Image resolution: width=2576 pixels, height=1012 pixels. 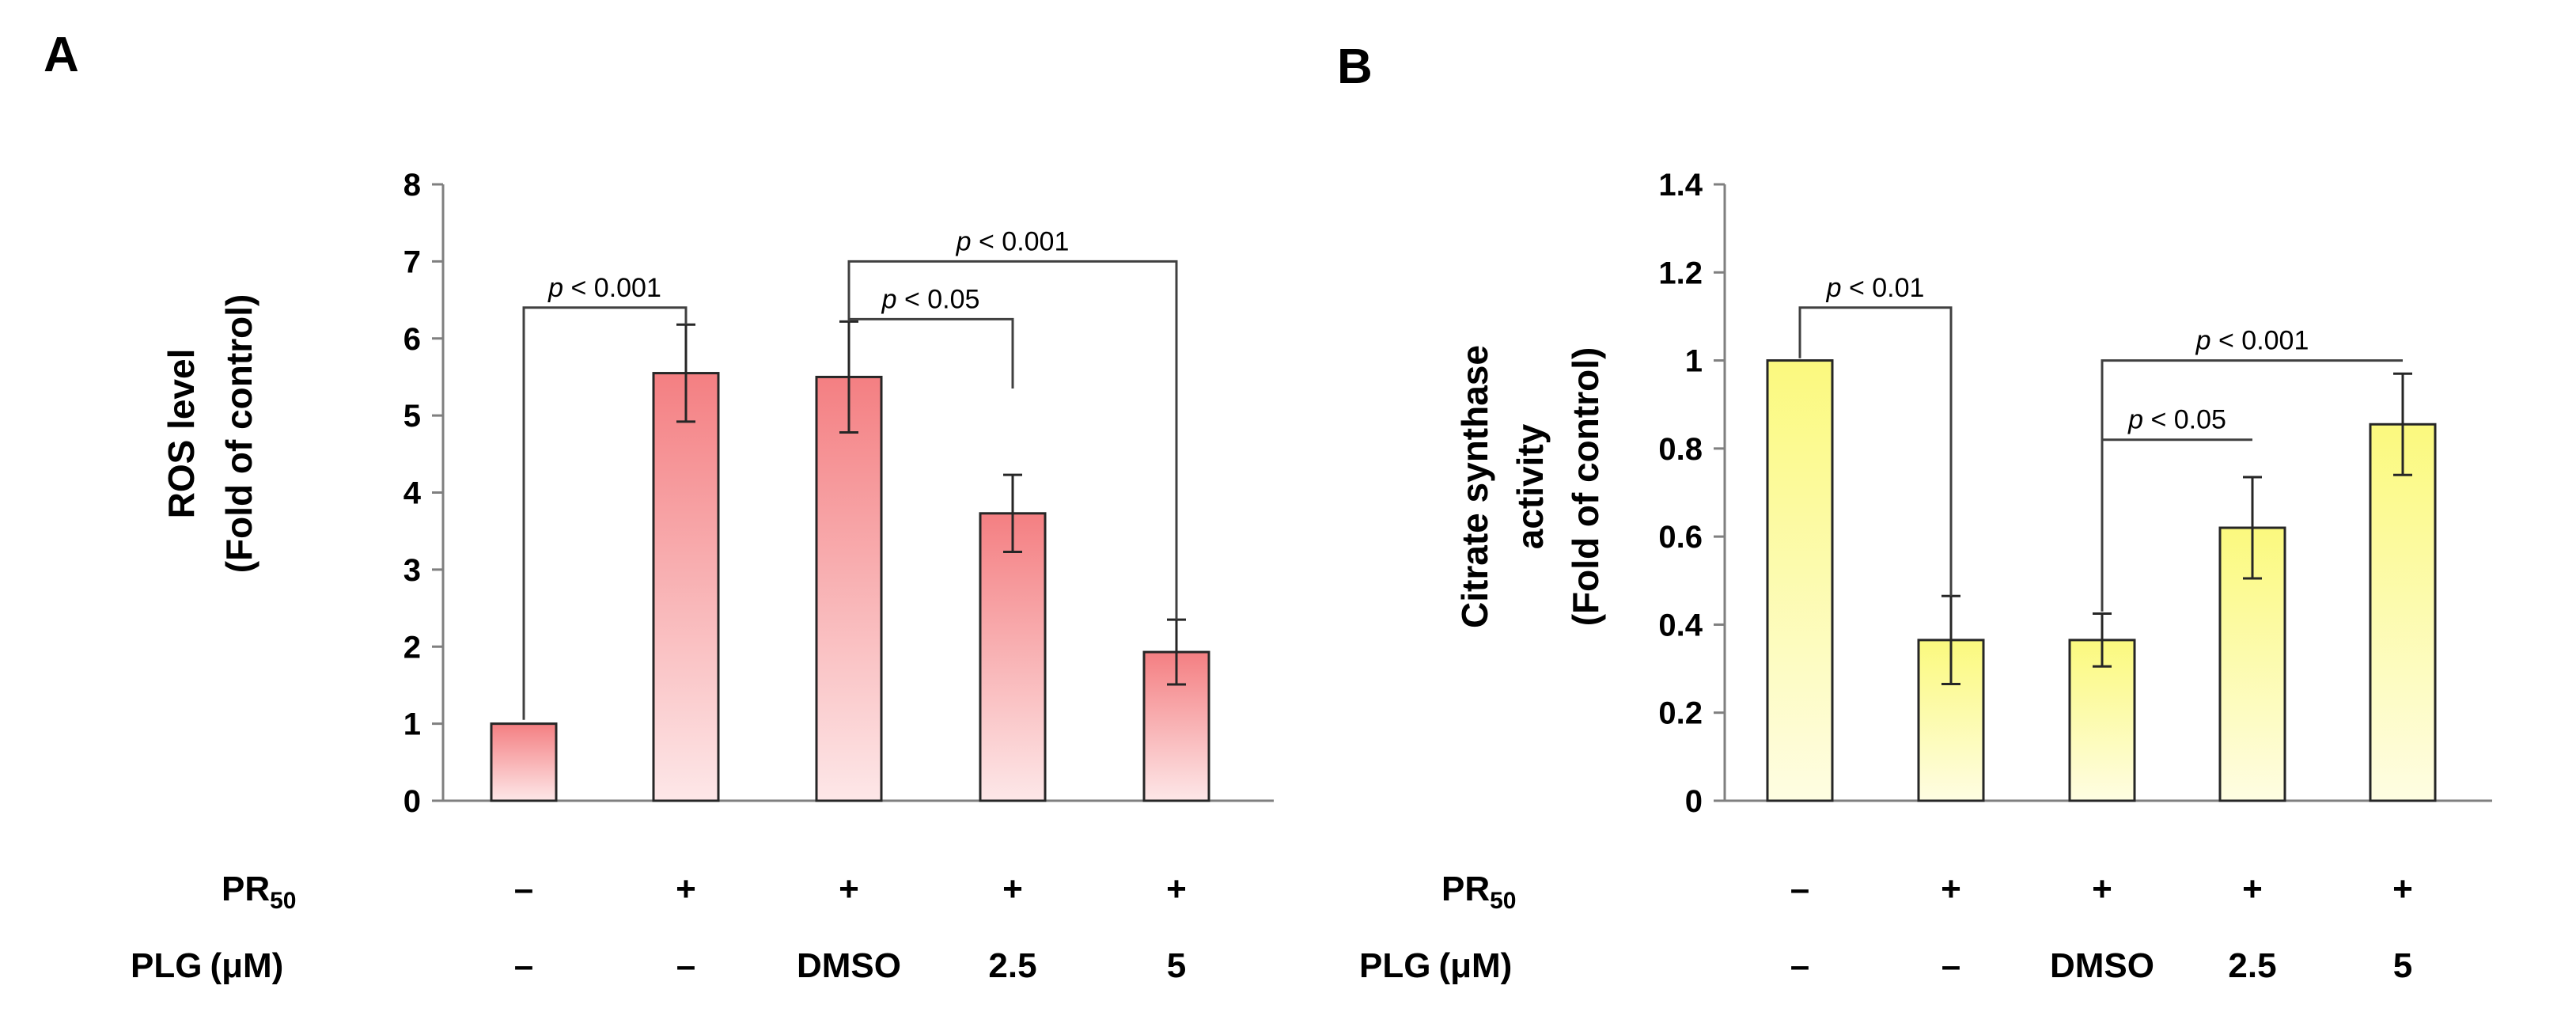 I want to click on panel-b-p-value: p < 0.001, so click(x=2252, y=341).